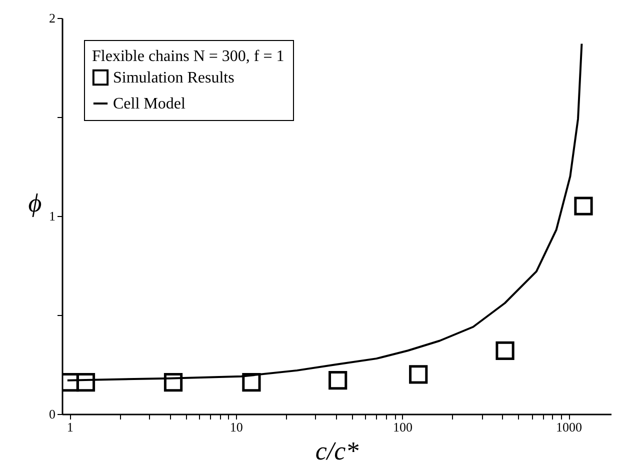 This screenshot has height=476, width=621. Describe the element at coordinates (52, 18) in the screenshot. I see `y-tick-label: 2` at that location.